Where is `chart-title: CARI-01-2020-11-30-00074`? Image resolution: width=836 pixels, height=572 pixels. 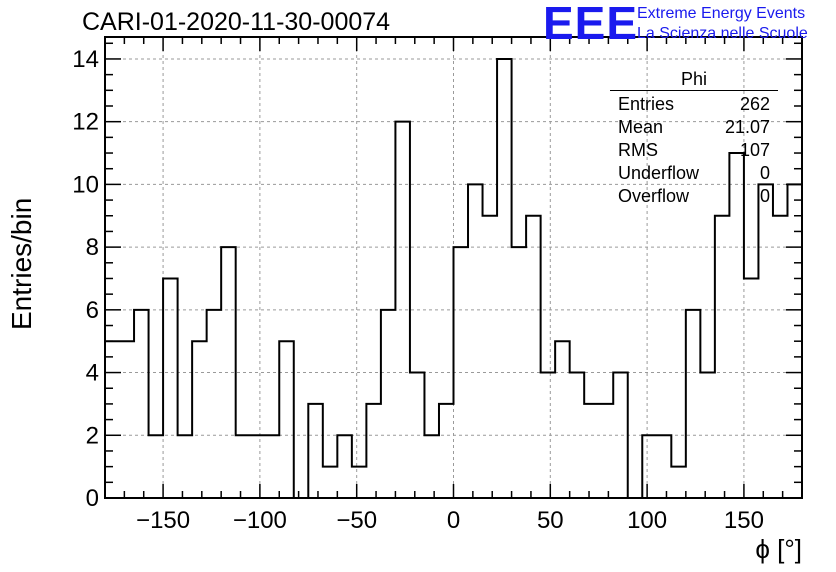 chart-title: CARI-01-2020-11-30-00074 is located at coordinates (236, 22).